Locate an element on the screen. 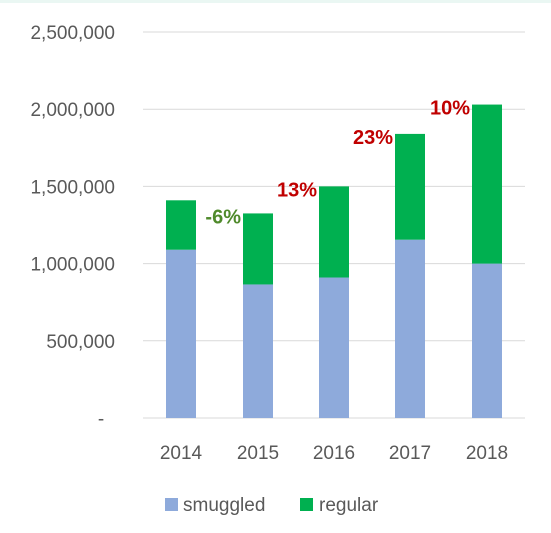 The width and height of the screenshot is (551, 533). bar-smuggled-2015 is located at coordinates (258, 351).